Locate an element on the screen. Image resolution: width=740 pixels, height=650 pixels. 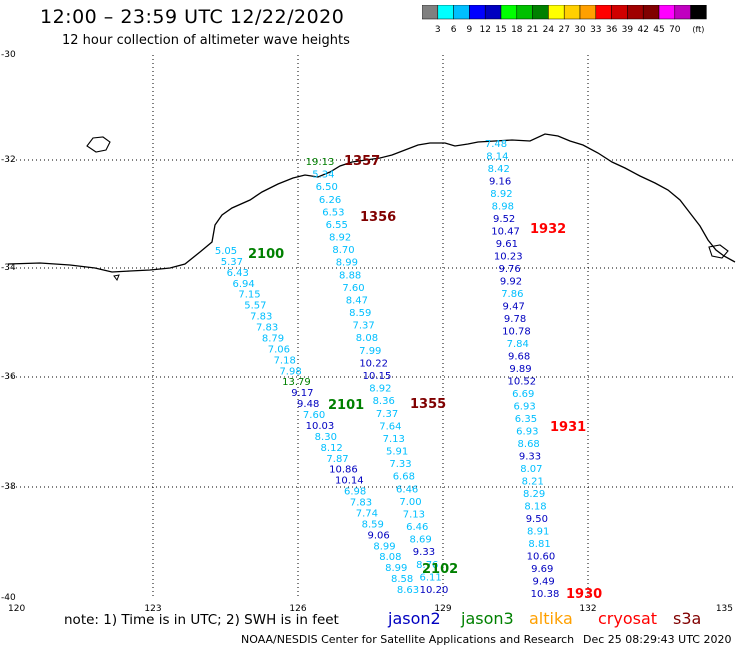
wave-height-value: 10.14 is located at coordinates (349, 481).